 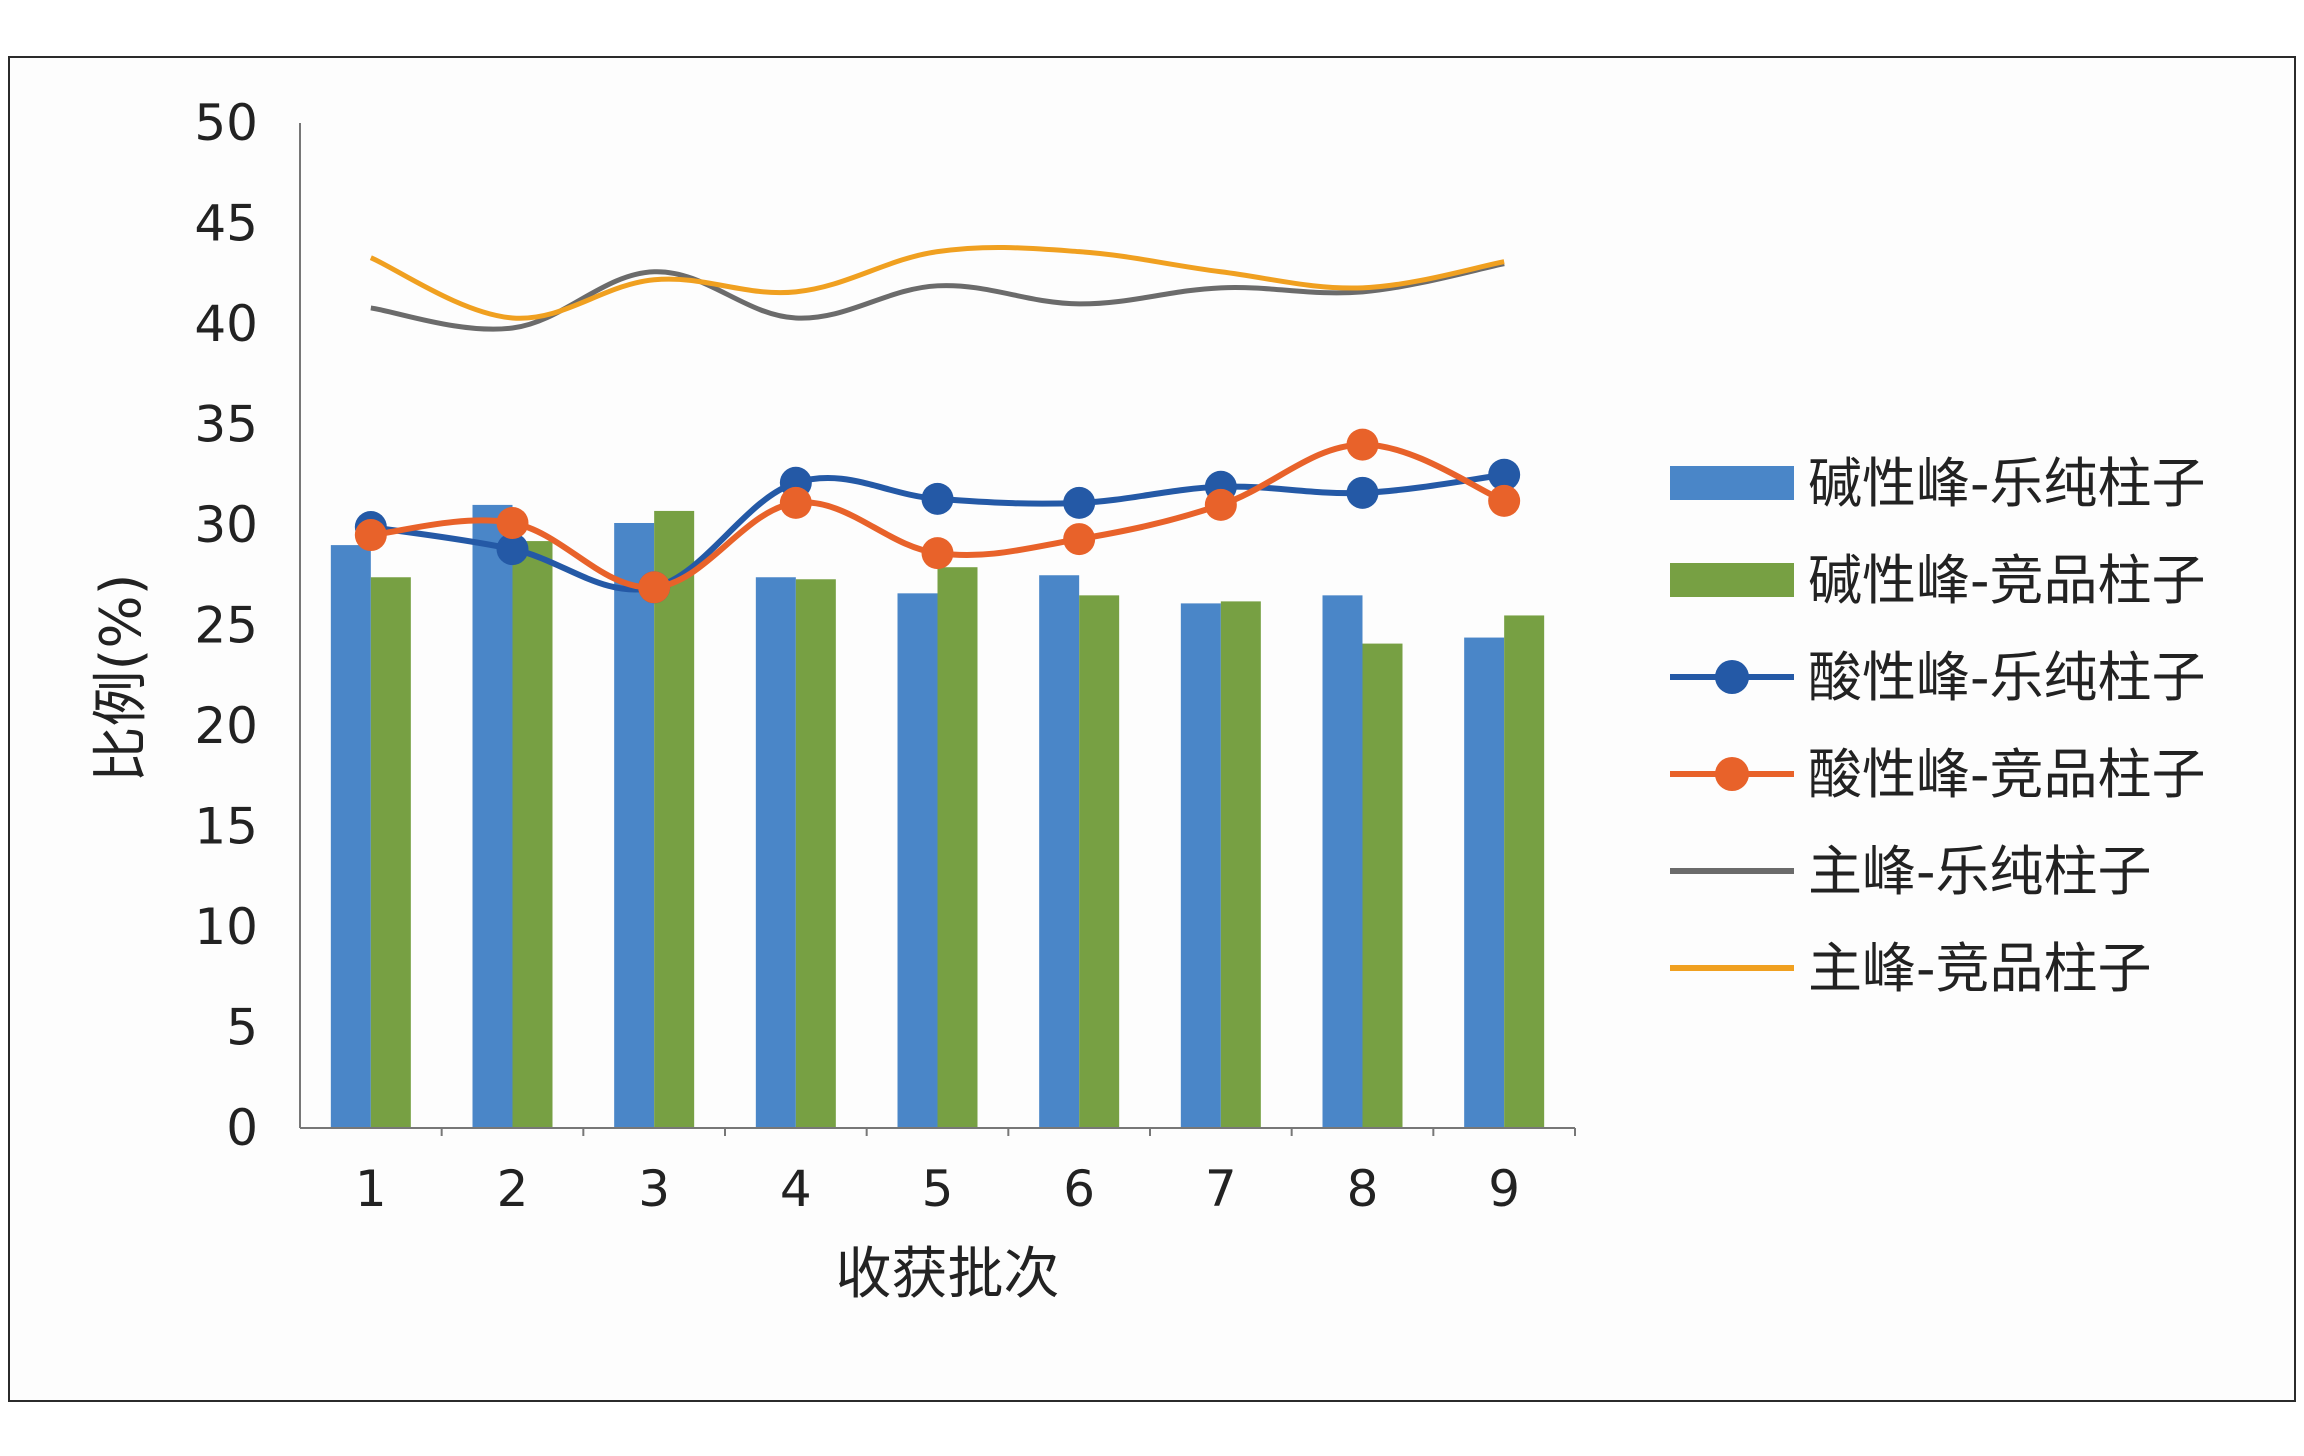 I want to click on legend-item: 碱性峰-竞品柱子, so click(x=1938, y=580).